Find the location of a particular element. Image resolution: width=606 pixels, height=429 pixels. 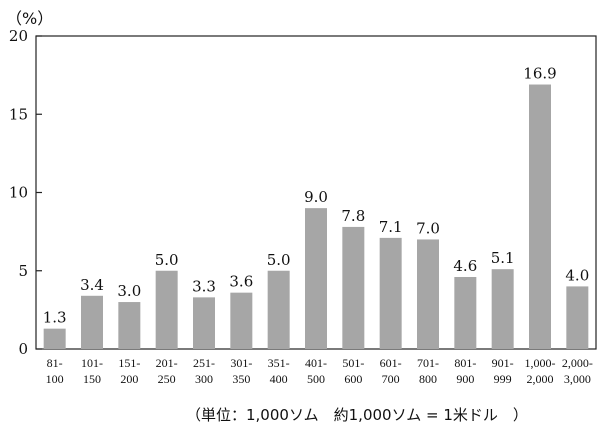

value-label: 7.0 is located at coordinates (428, 228).